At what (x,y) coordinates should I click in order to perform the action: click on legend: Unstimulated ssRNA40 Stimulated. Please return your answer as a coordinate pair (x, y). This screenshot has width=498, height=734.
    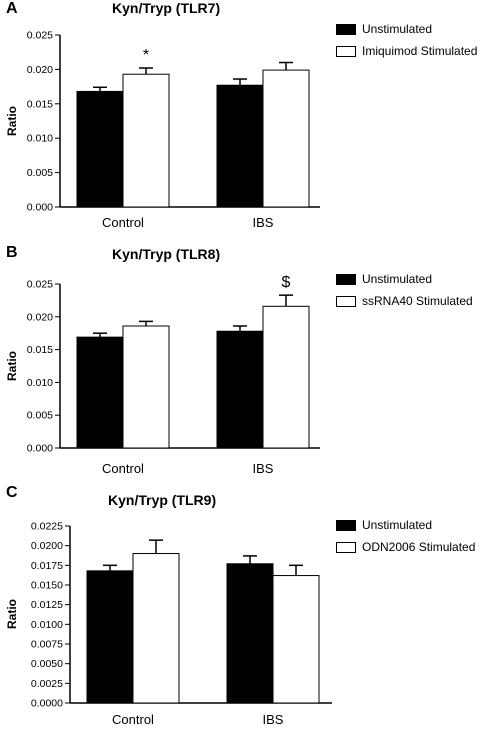
    Looking at the image, I should click on (404, 290).